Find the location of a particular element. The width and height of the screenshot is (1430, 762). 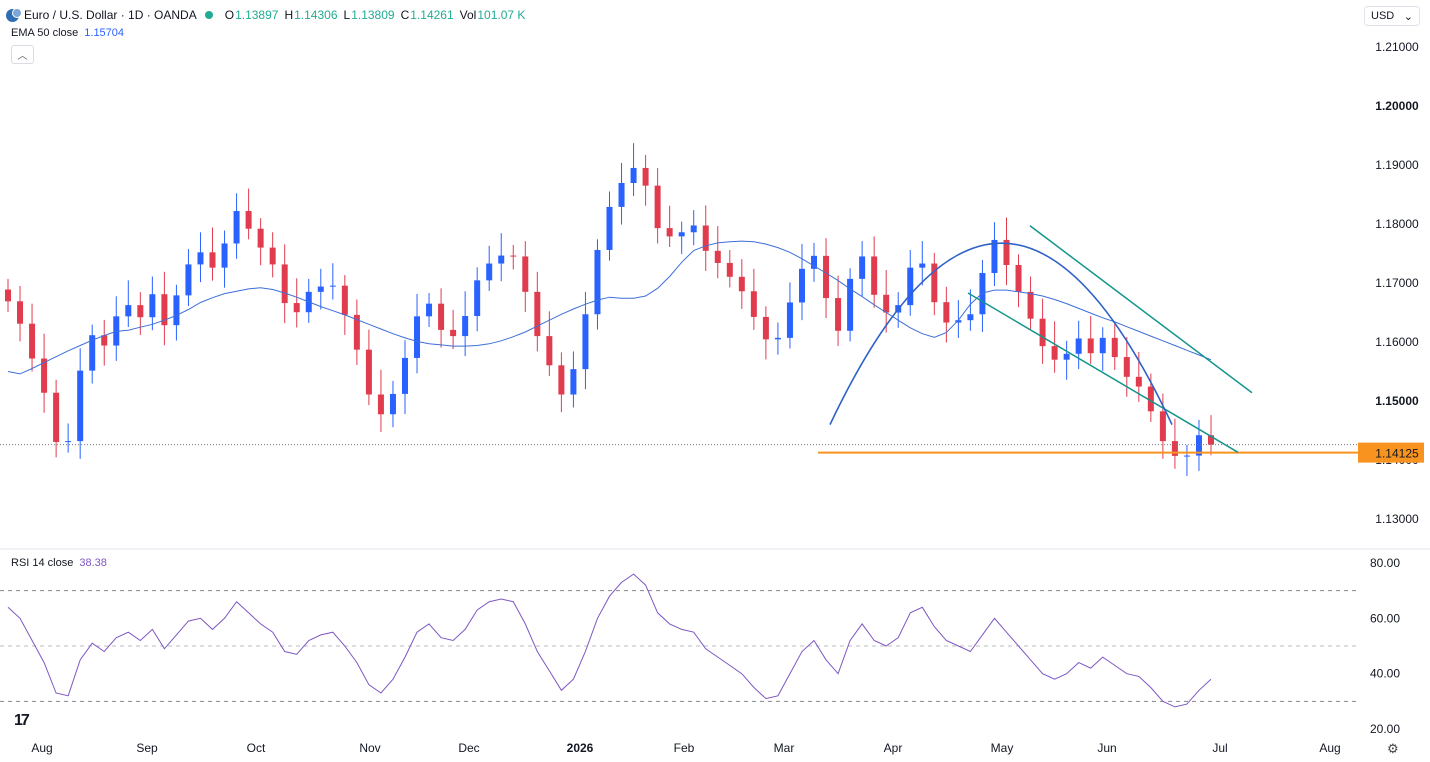

time-tick-label: Sep is located at coordinates (147, 748).